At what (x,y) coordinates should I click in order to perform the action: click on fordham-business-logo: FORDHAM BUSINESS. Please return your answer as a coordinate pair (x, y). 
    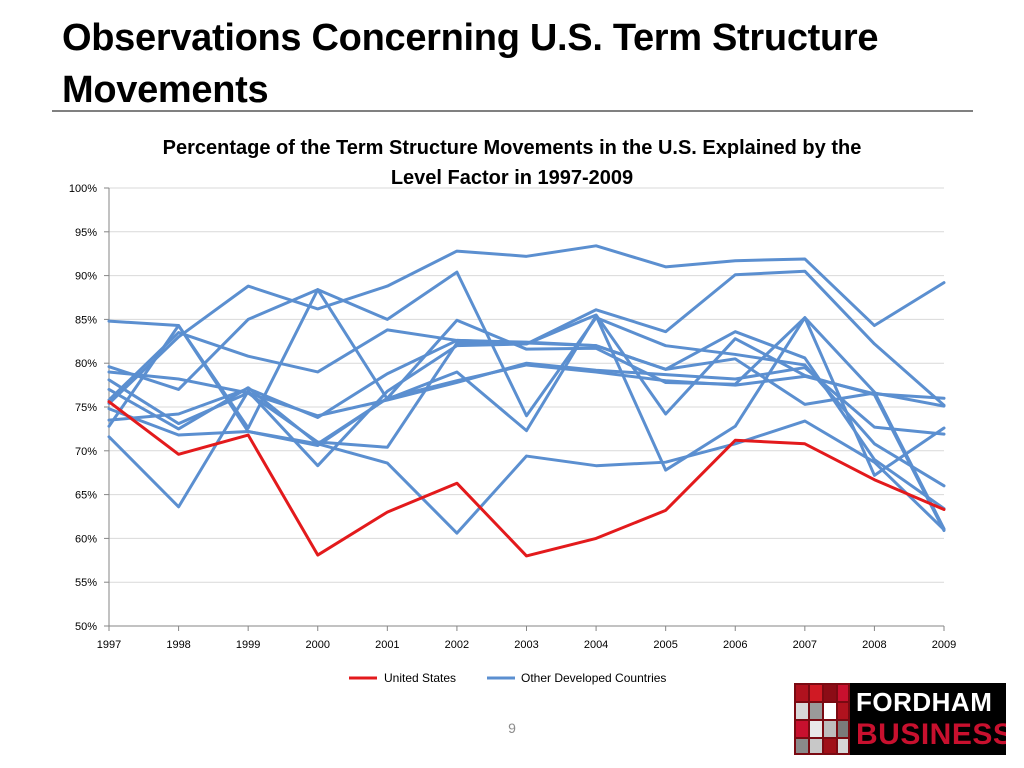
    Looking at the image, I should click on (900, 719).